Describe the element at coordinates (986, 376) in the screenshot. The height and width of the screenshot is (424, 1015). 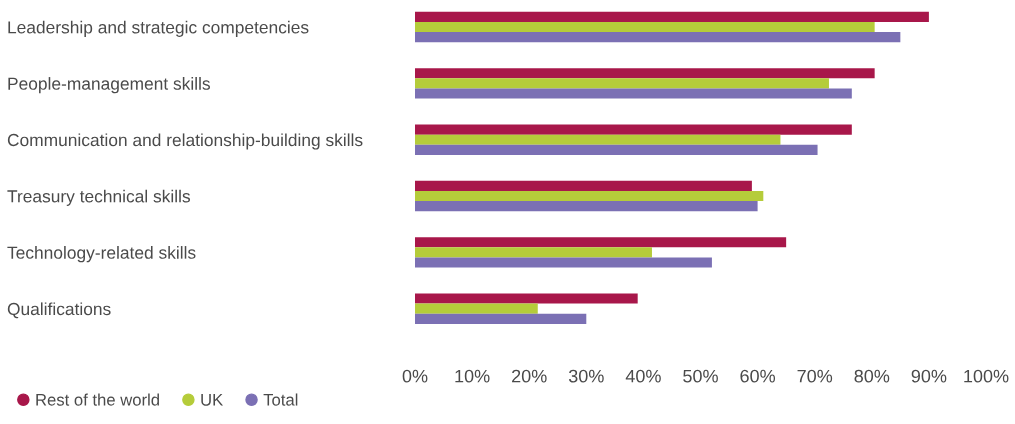
I see `x-tick-label: 100%` at that location.